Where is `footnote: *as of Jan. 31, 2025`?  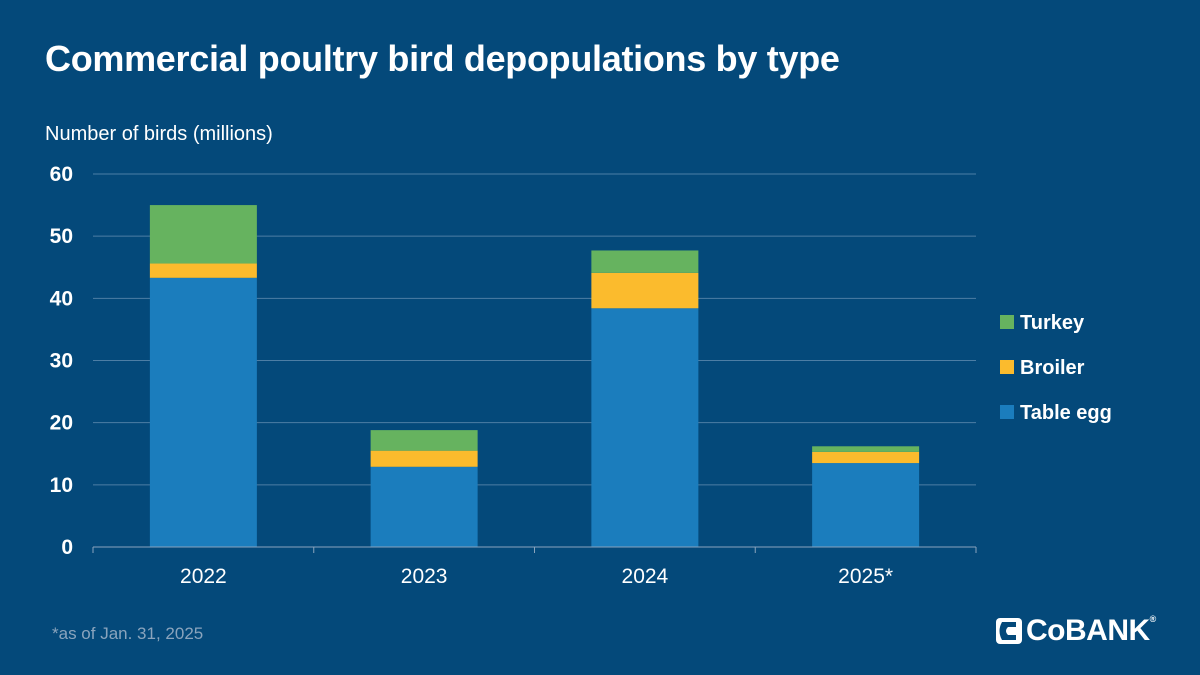 footnote: *as of Jan. 31, 2025 is located at coordinates (128, 633).